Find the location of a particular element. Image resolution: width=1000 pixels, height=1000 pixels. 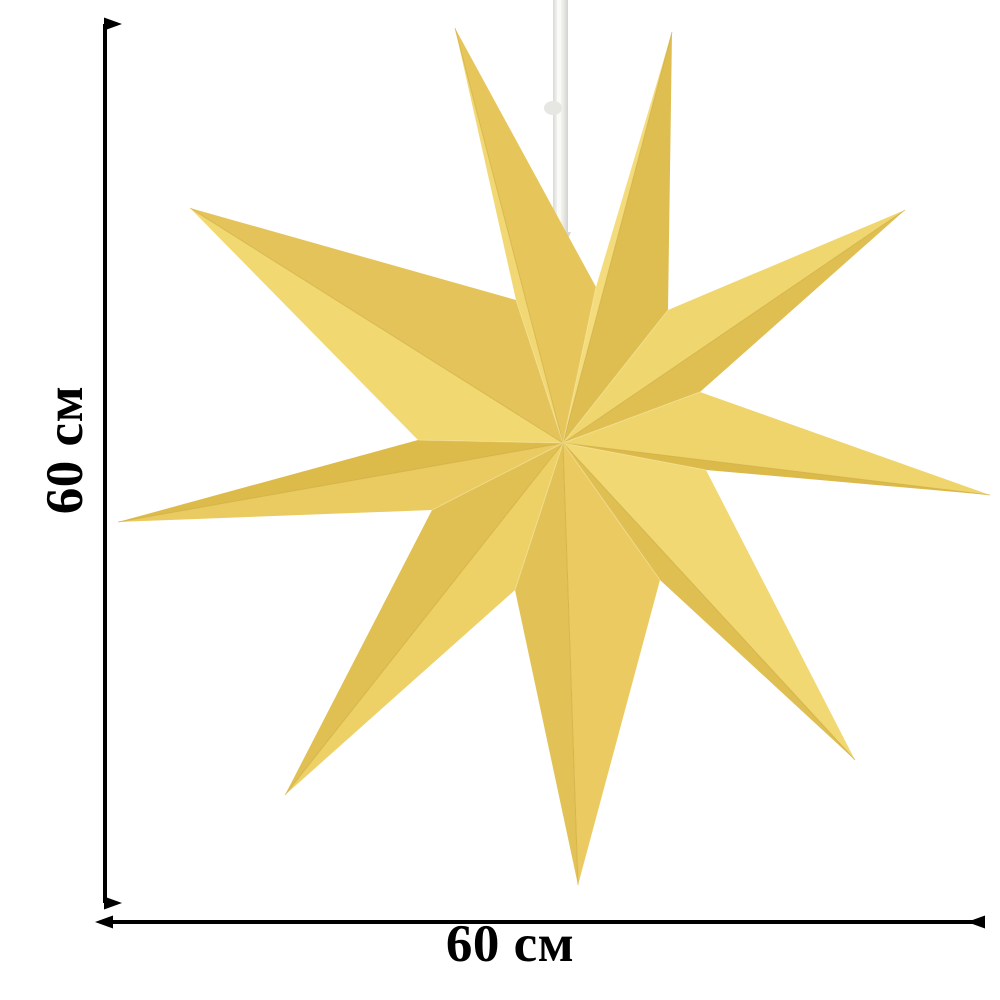

width-dimension-label: 60 см is located at coordinates (510, 944).